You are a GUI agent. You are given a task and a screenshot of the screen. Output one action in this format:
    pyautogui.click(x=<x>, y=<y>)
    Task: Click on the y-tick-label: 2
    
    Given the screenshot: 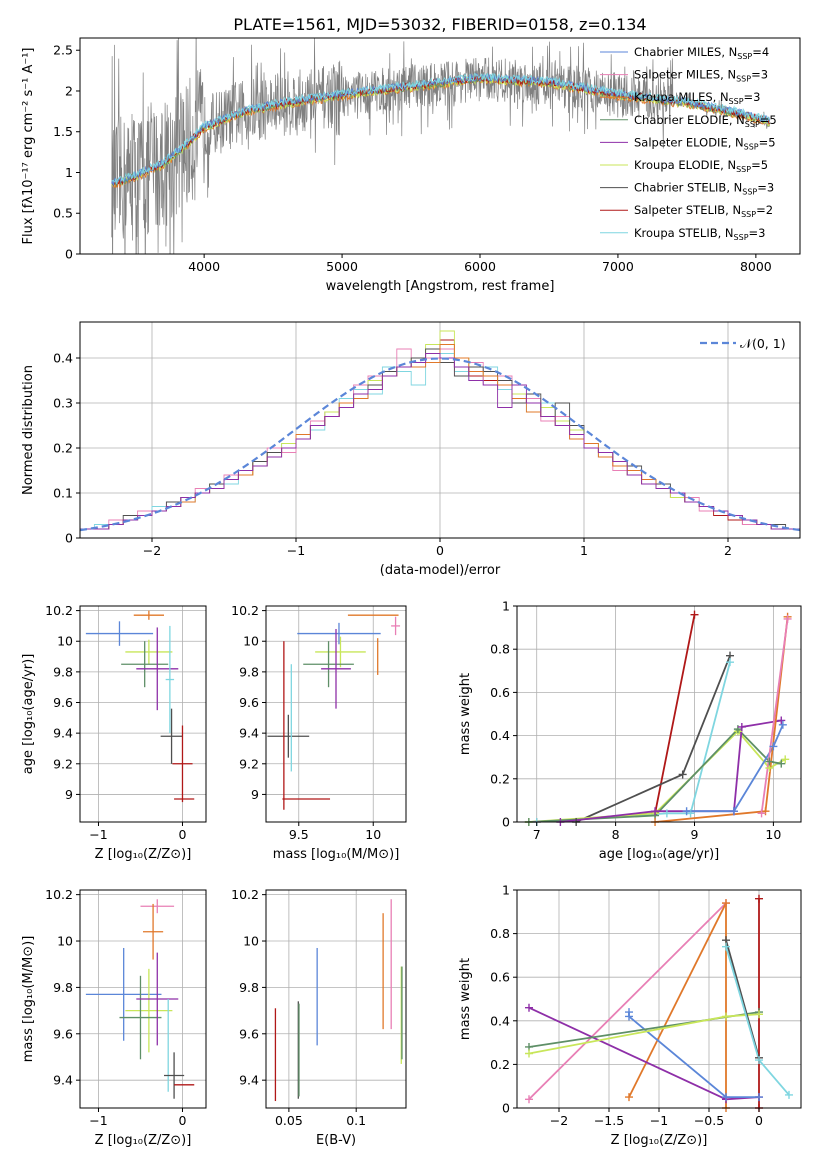 What is the action you would take?
    pyautogui.click(x=69, y=90)
    